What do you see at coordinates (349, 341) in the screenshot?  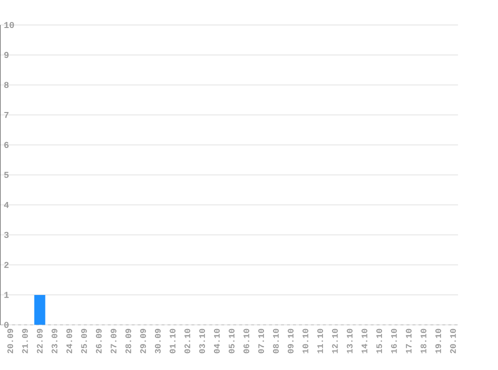 I see `x-tick-label: 13.10` at bounding box center [349, 341].